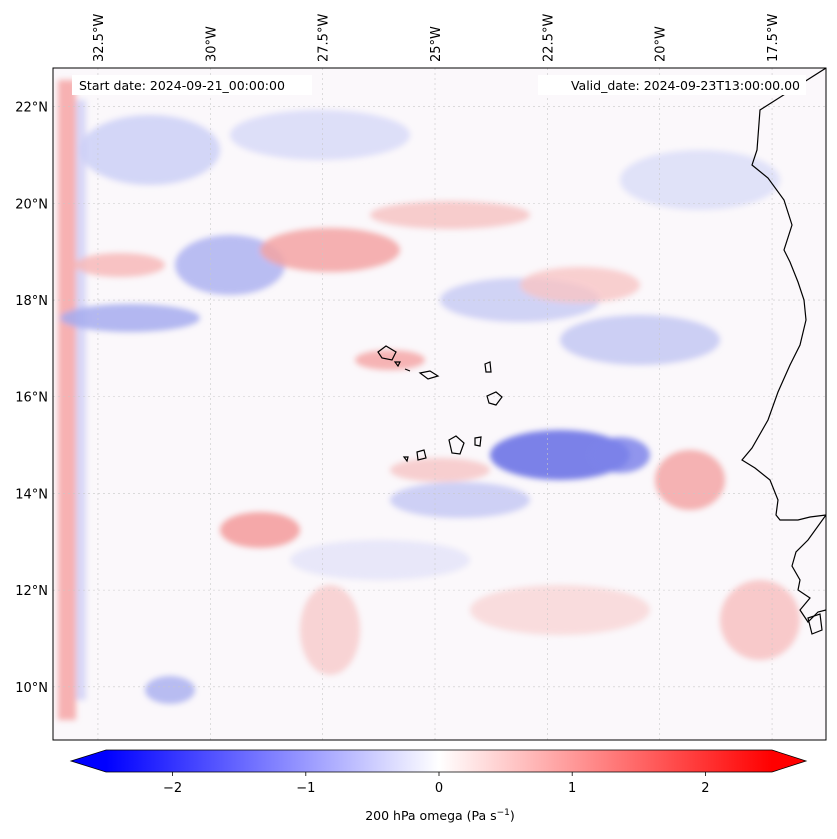  I want to click on latitude-tick-label: 10°N, so click(31, 688).